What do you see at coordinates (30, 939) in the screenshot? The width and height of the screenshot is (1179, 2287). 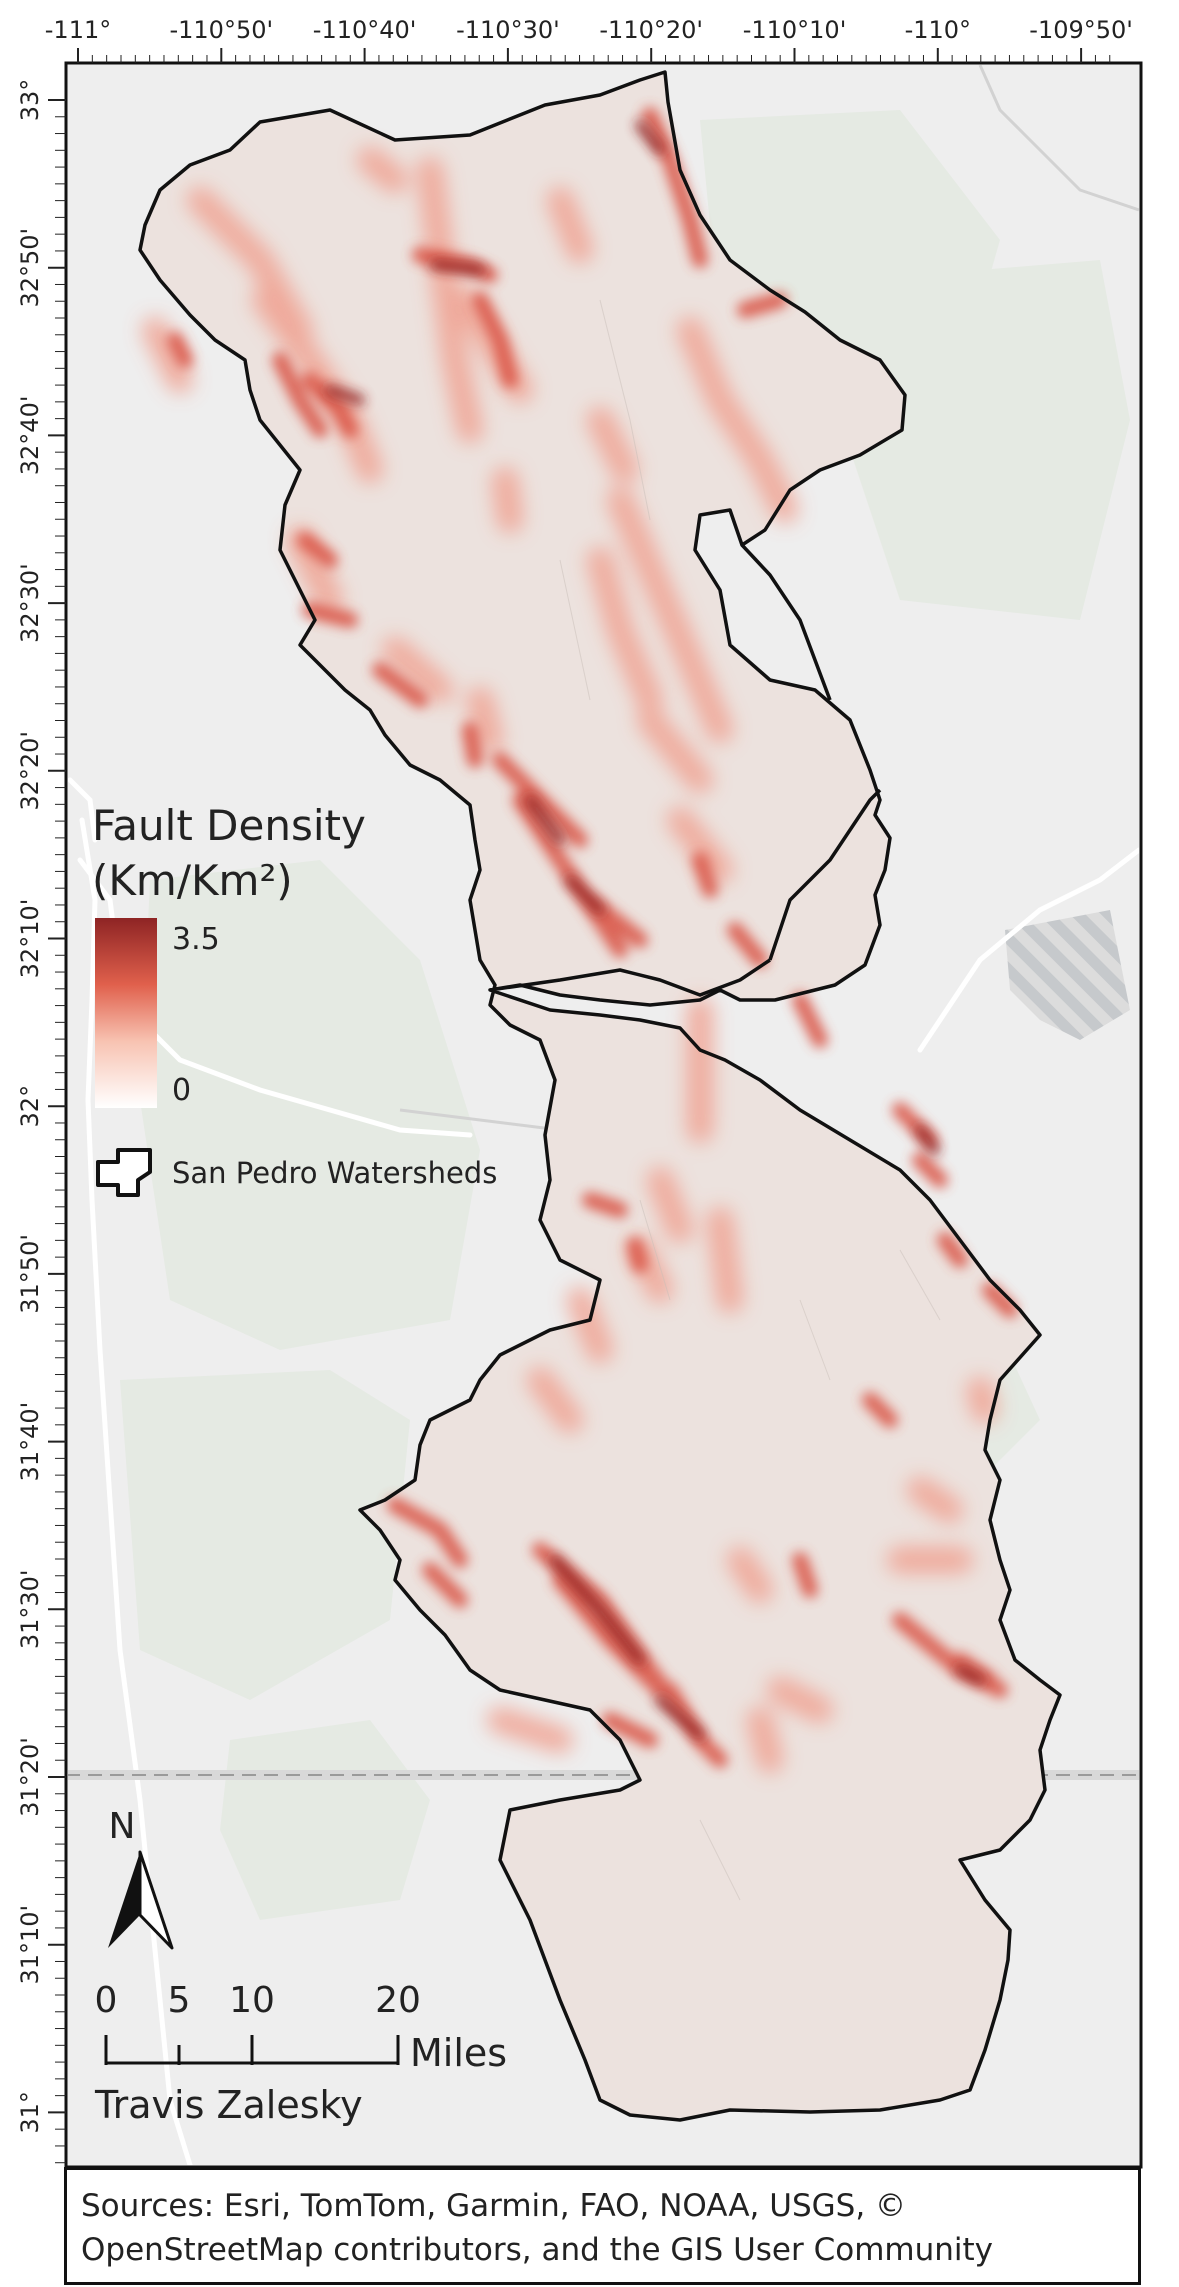 I see `latitude-tick-label: 32°10'` at bounding box center [30, 939].